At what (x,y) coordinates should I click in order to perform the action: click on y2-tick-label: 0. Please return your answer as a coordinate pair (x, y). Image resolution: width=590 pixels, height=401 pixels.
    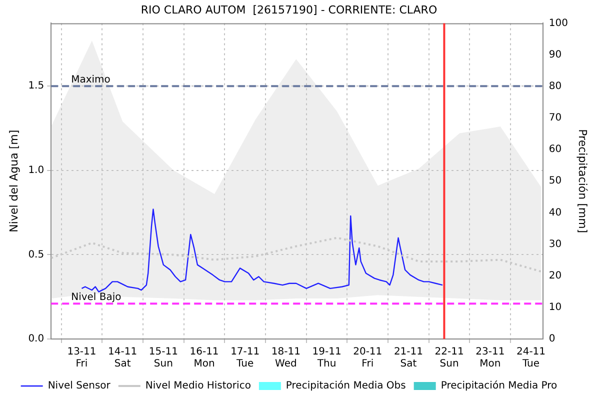
    Looking at the image, I should click on (552, 339).